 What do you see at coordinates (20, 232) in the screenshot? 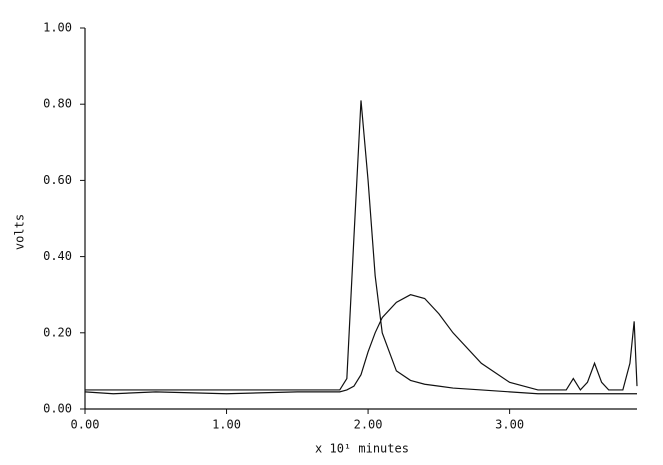
I see `y-axis-label: volts` at bounding box center [20, 232].